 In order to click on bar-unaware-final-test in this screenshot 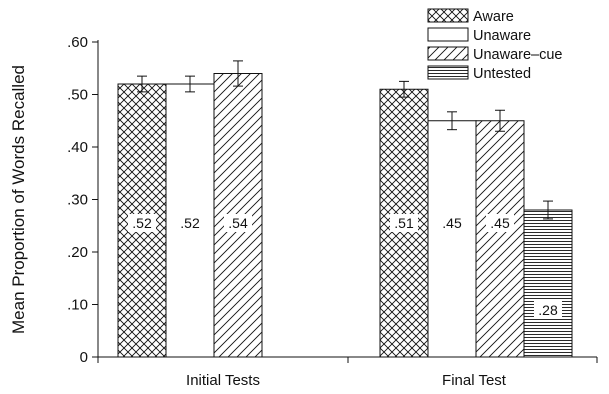, I will do `click(452, 239)`.